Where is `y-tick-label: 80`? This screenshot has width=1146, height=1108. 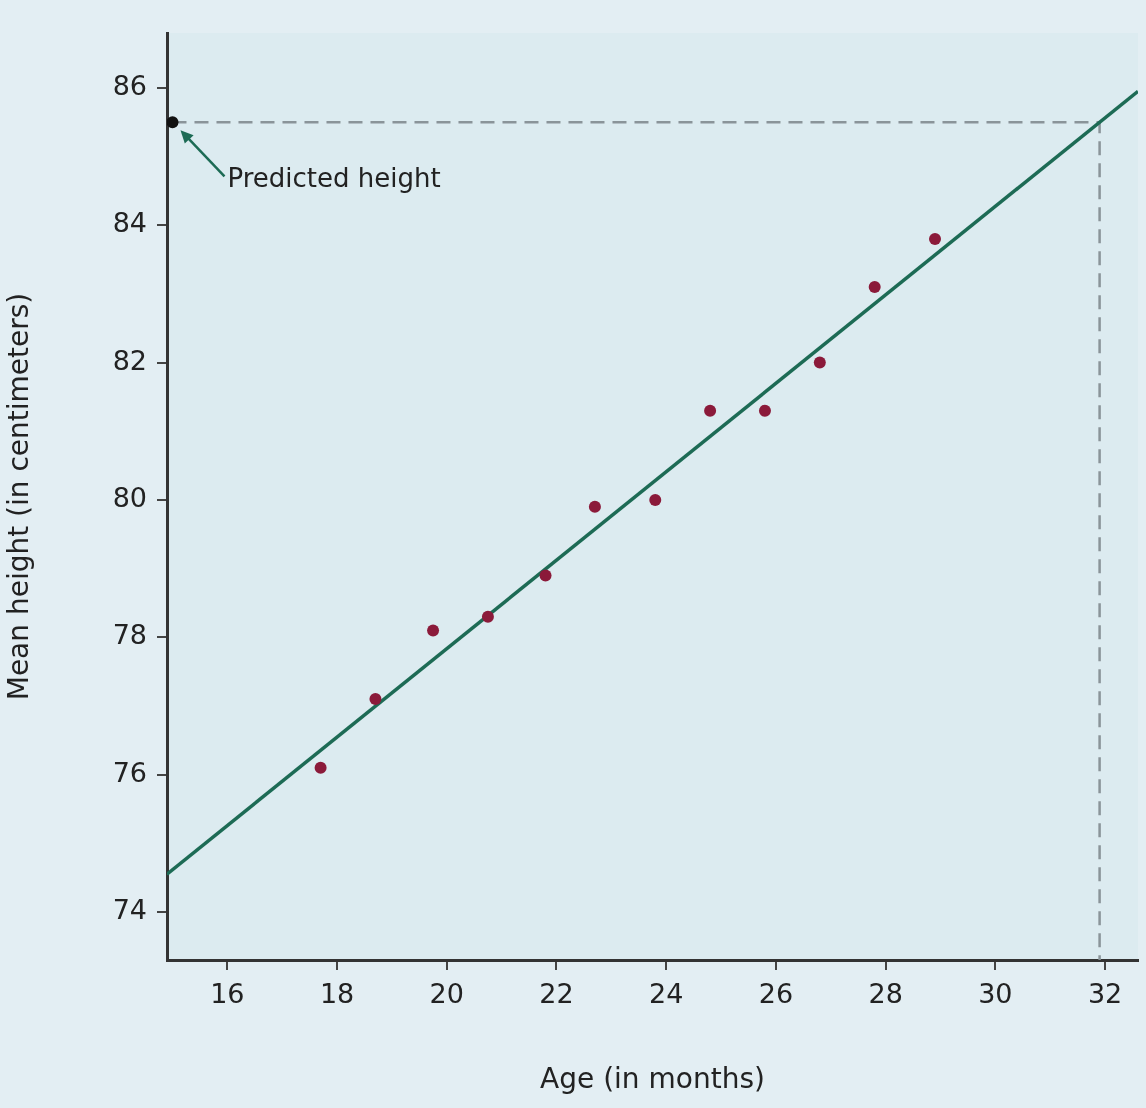 y-tick-label: 80 is located at coordinates (129, 497).